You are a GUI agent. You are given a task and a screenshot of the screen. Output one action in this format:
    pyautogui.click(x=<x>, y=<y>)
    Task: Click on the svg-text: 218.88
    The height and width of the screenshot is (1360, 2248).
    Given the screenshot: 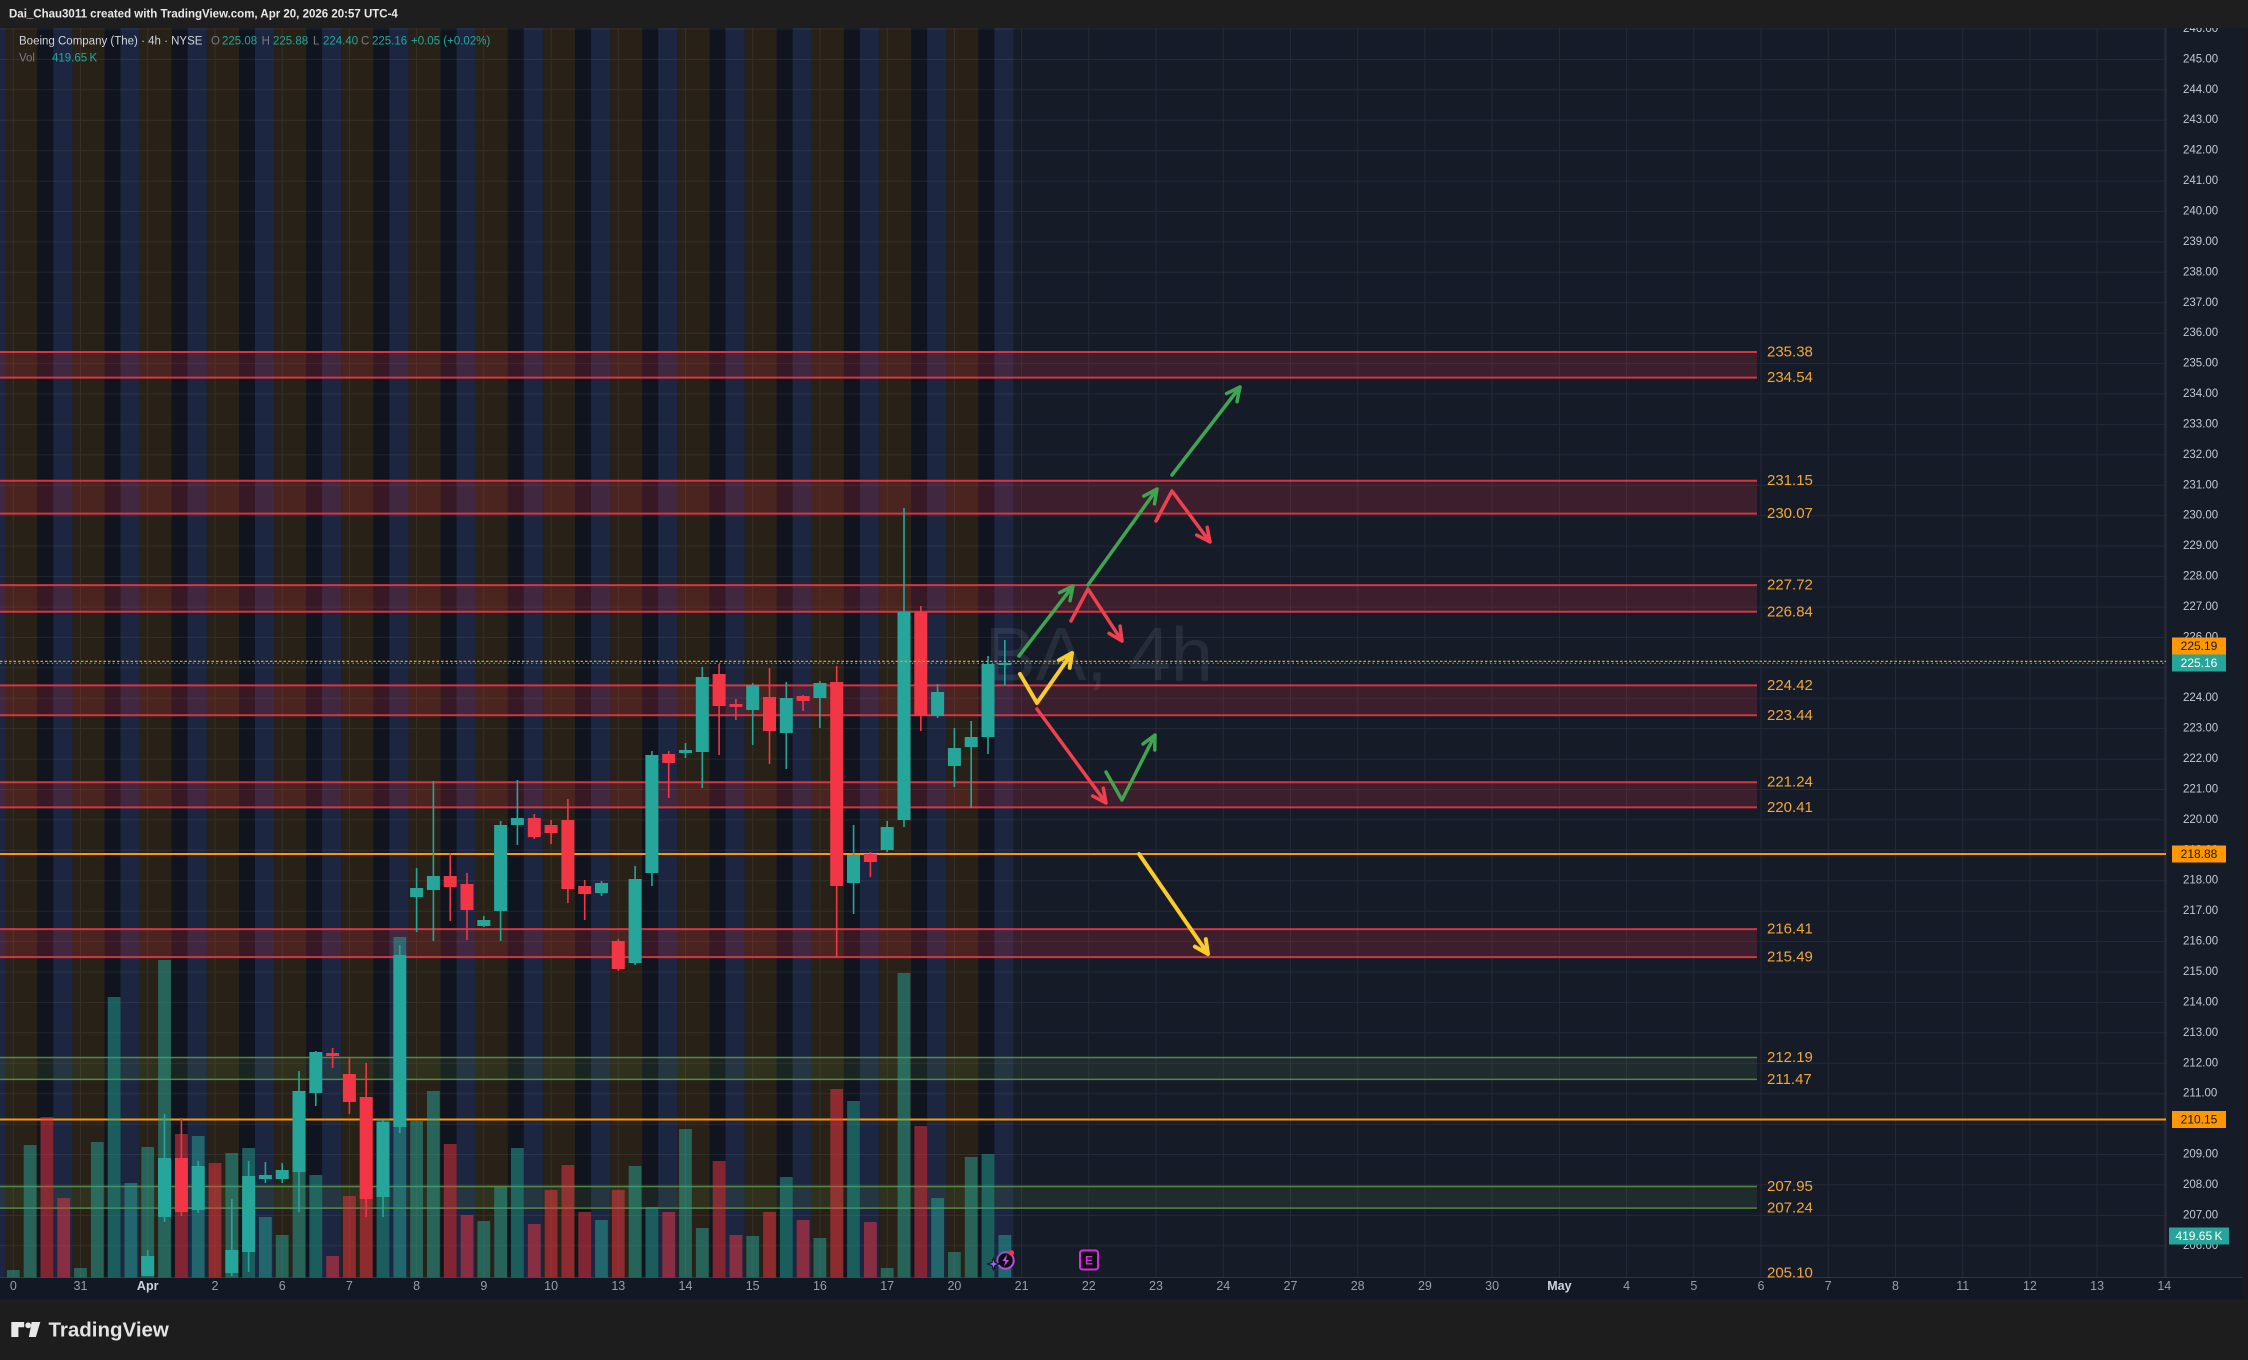 What is the action you would take?
    pyautogui.click(x=2199, y=854)
    